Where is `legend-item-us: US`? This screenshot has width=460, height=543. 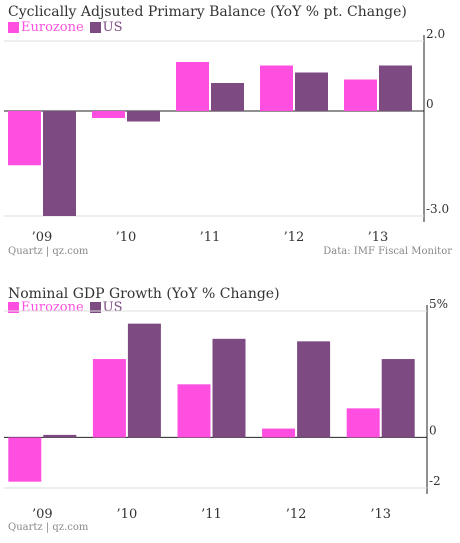 legend-item-us: US is located at coordinates (106, 27).